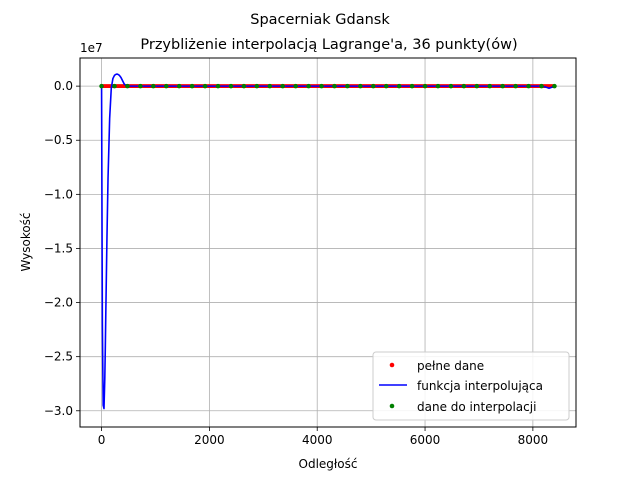  I want to click on legend-label-interpolation-points: dane do interpolacji, so click(476, 407).